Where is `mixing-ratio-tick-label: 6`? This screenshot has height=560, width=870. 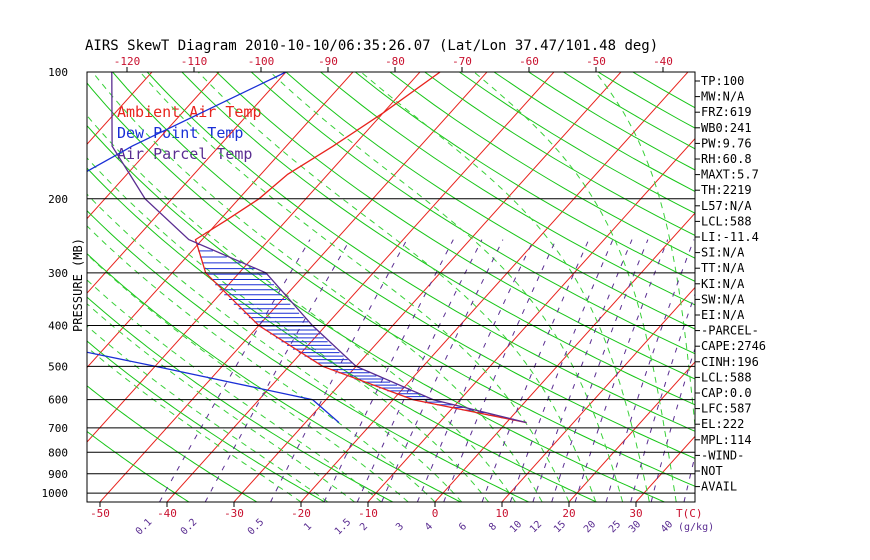
mixing-ratio-tick-label: 6 is located at coordinates (463, 527).